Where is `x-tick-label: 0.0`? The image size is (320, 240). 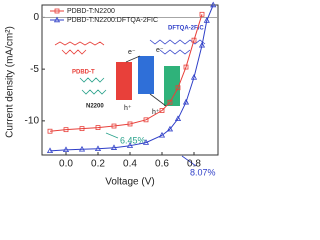 x-tick-label: 0.0 is located at coordinates (66, 164).